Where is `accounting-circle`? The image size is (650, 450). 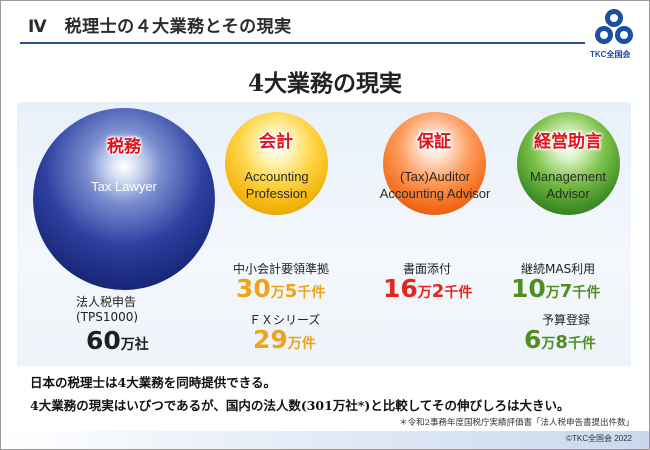 accounting-circle is located at coordinates (276, 163).